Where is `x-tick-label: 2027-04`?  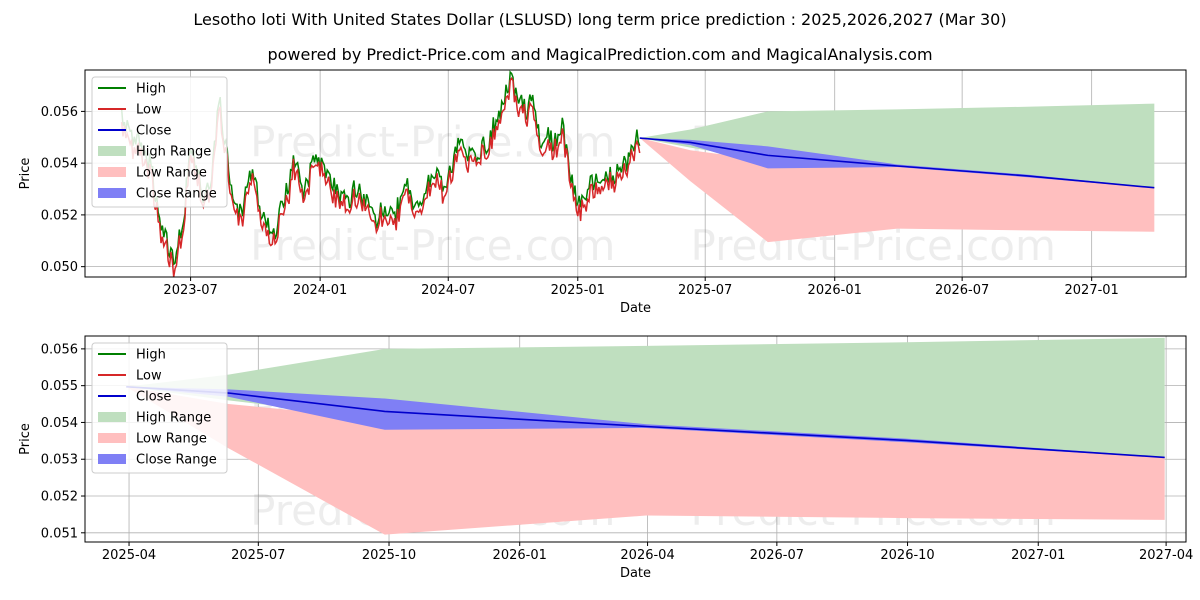
x-tick-label: 2027-04 is located at coordinates (1166, 555).